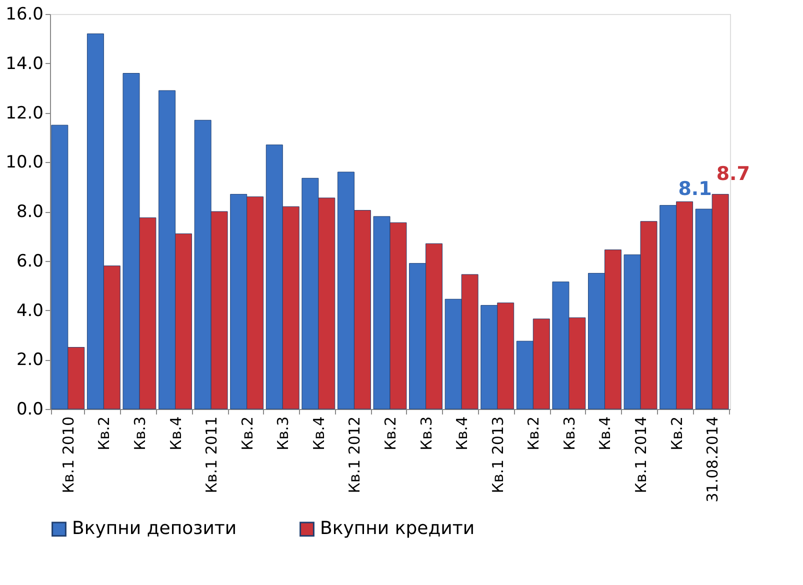 This screenshot has height=585, width=803. What do you see at coordinates (30, 410) in the screenshot?
I see `y-tick-label: 0.0` at bounding box center [30, 410].